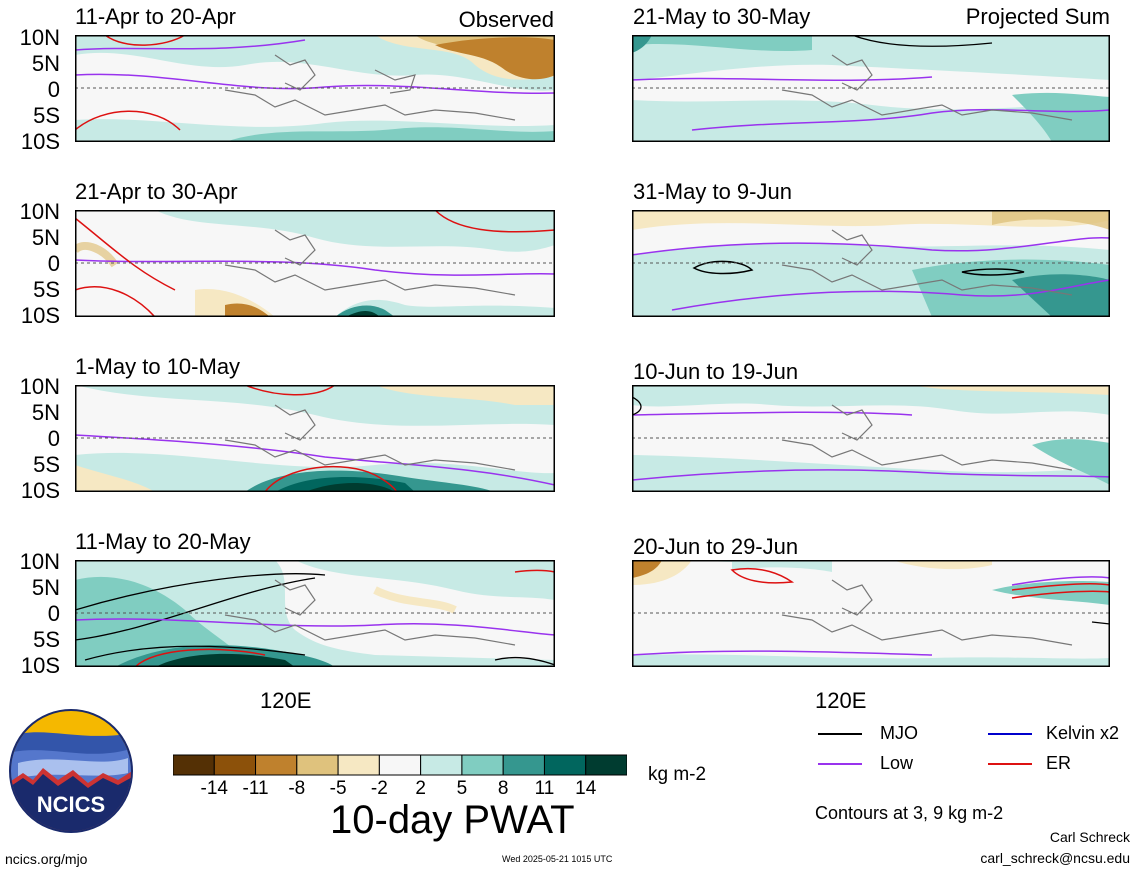 The height and width of the screenshot is (873, 1135). What do you see at coordinates (71, 804) in the screenshot?
I see `ncics-logo-text: NCICS` at bounding box center [71, 804].